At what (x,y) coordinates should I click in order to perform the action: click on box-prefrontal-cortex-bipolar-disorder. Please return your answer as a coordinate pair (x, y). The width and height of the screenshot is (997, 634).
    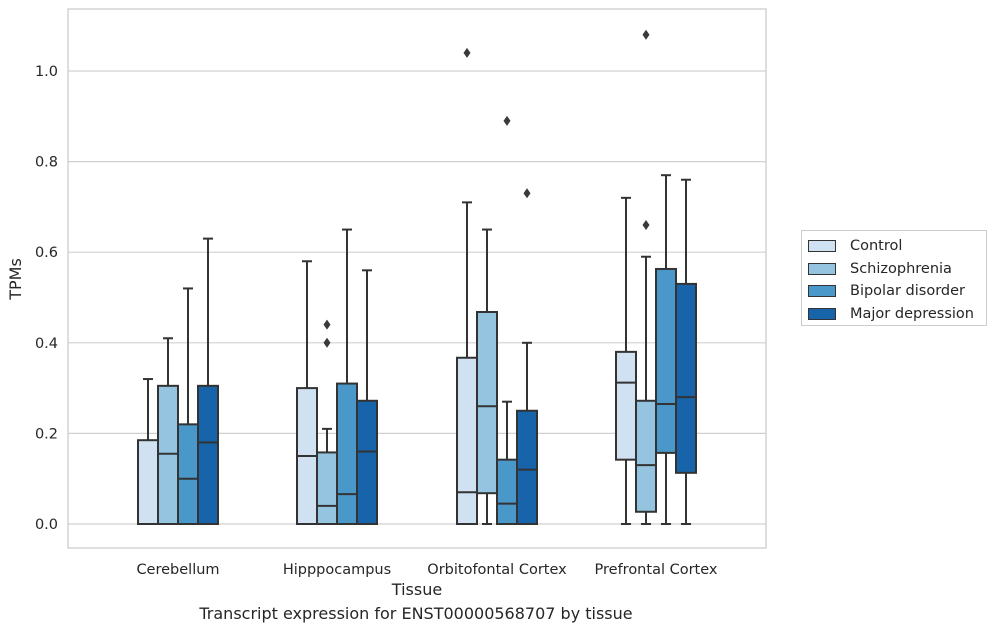
    Looking at the image, I should click on (666, 349).